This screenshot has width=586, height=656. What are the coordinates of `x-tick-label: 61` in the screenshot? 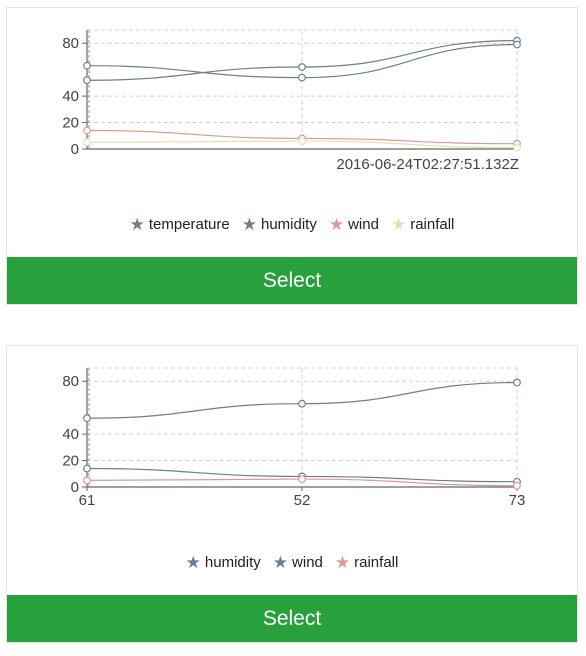 It's located at (87, 500).